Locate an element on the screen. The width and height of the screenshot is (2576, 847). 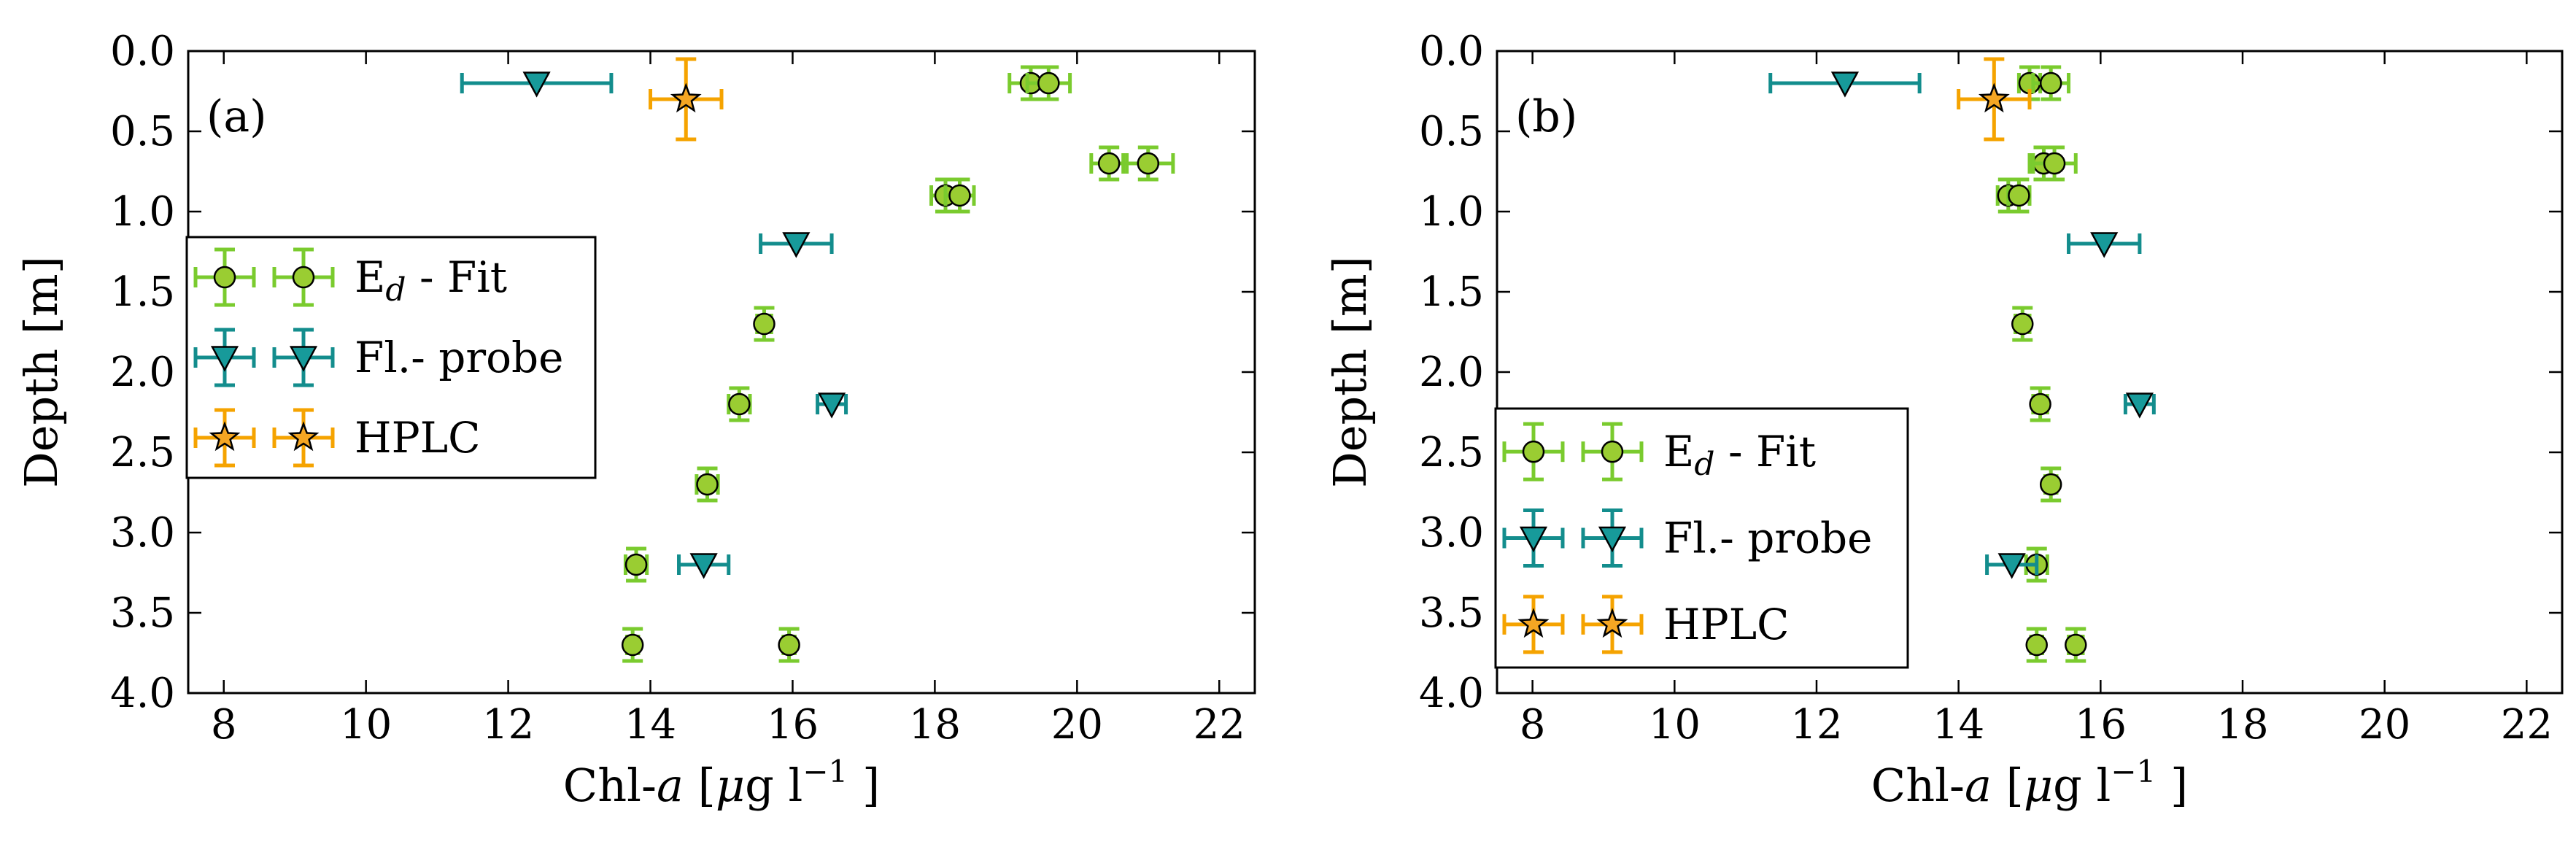
x-tick-label: 8 is located at coordinates (224, 725).